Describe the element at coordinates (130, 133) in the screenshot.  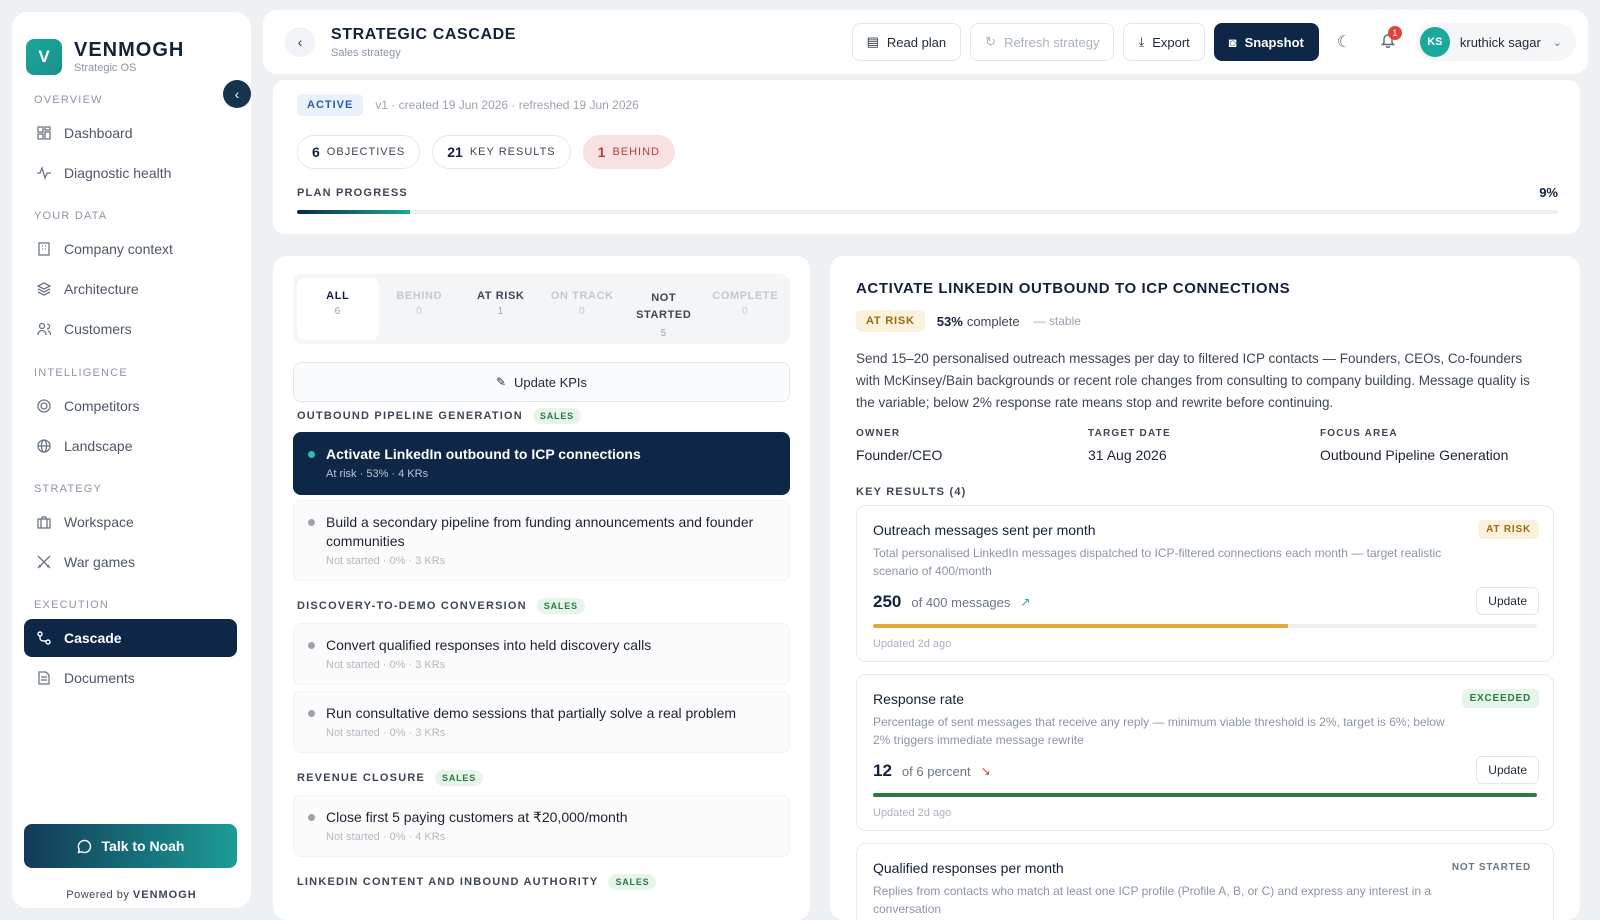
I see `sidebar-item-dashboard: Dashboard` at that location.